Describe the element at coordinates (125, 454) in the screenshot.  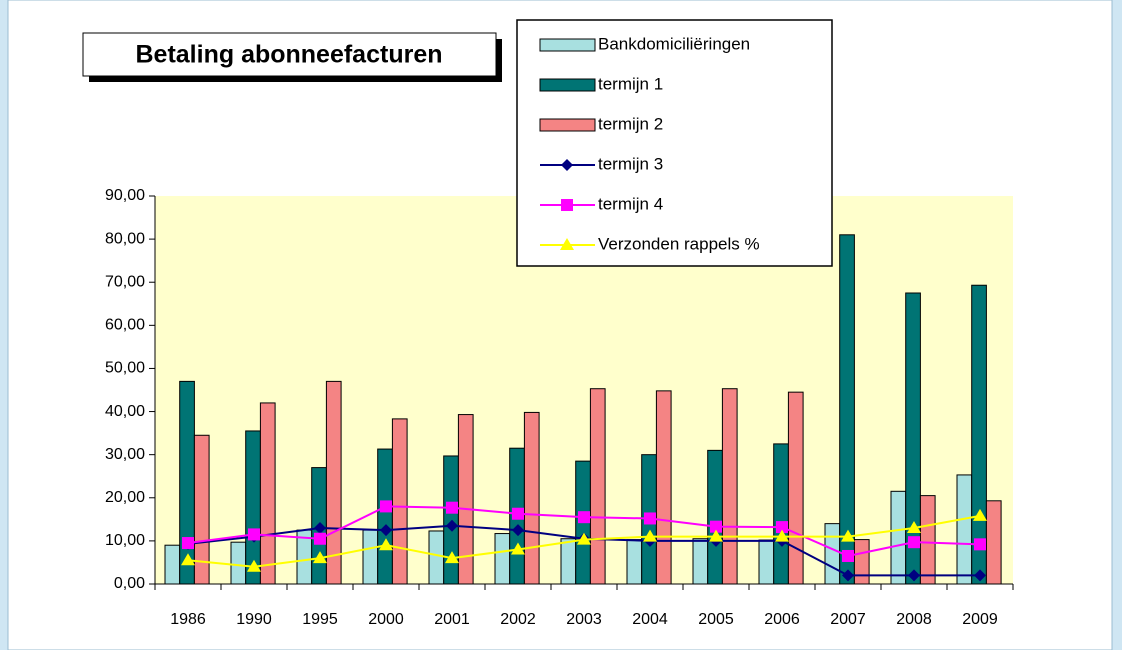
I see `y-tick-label: 30,00` at that location.